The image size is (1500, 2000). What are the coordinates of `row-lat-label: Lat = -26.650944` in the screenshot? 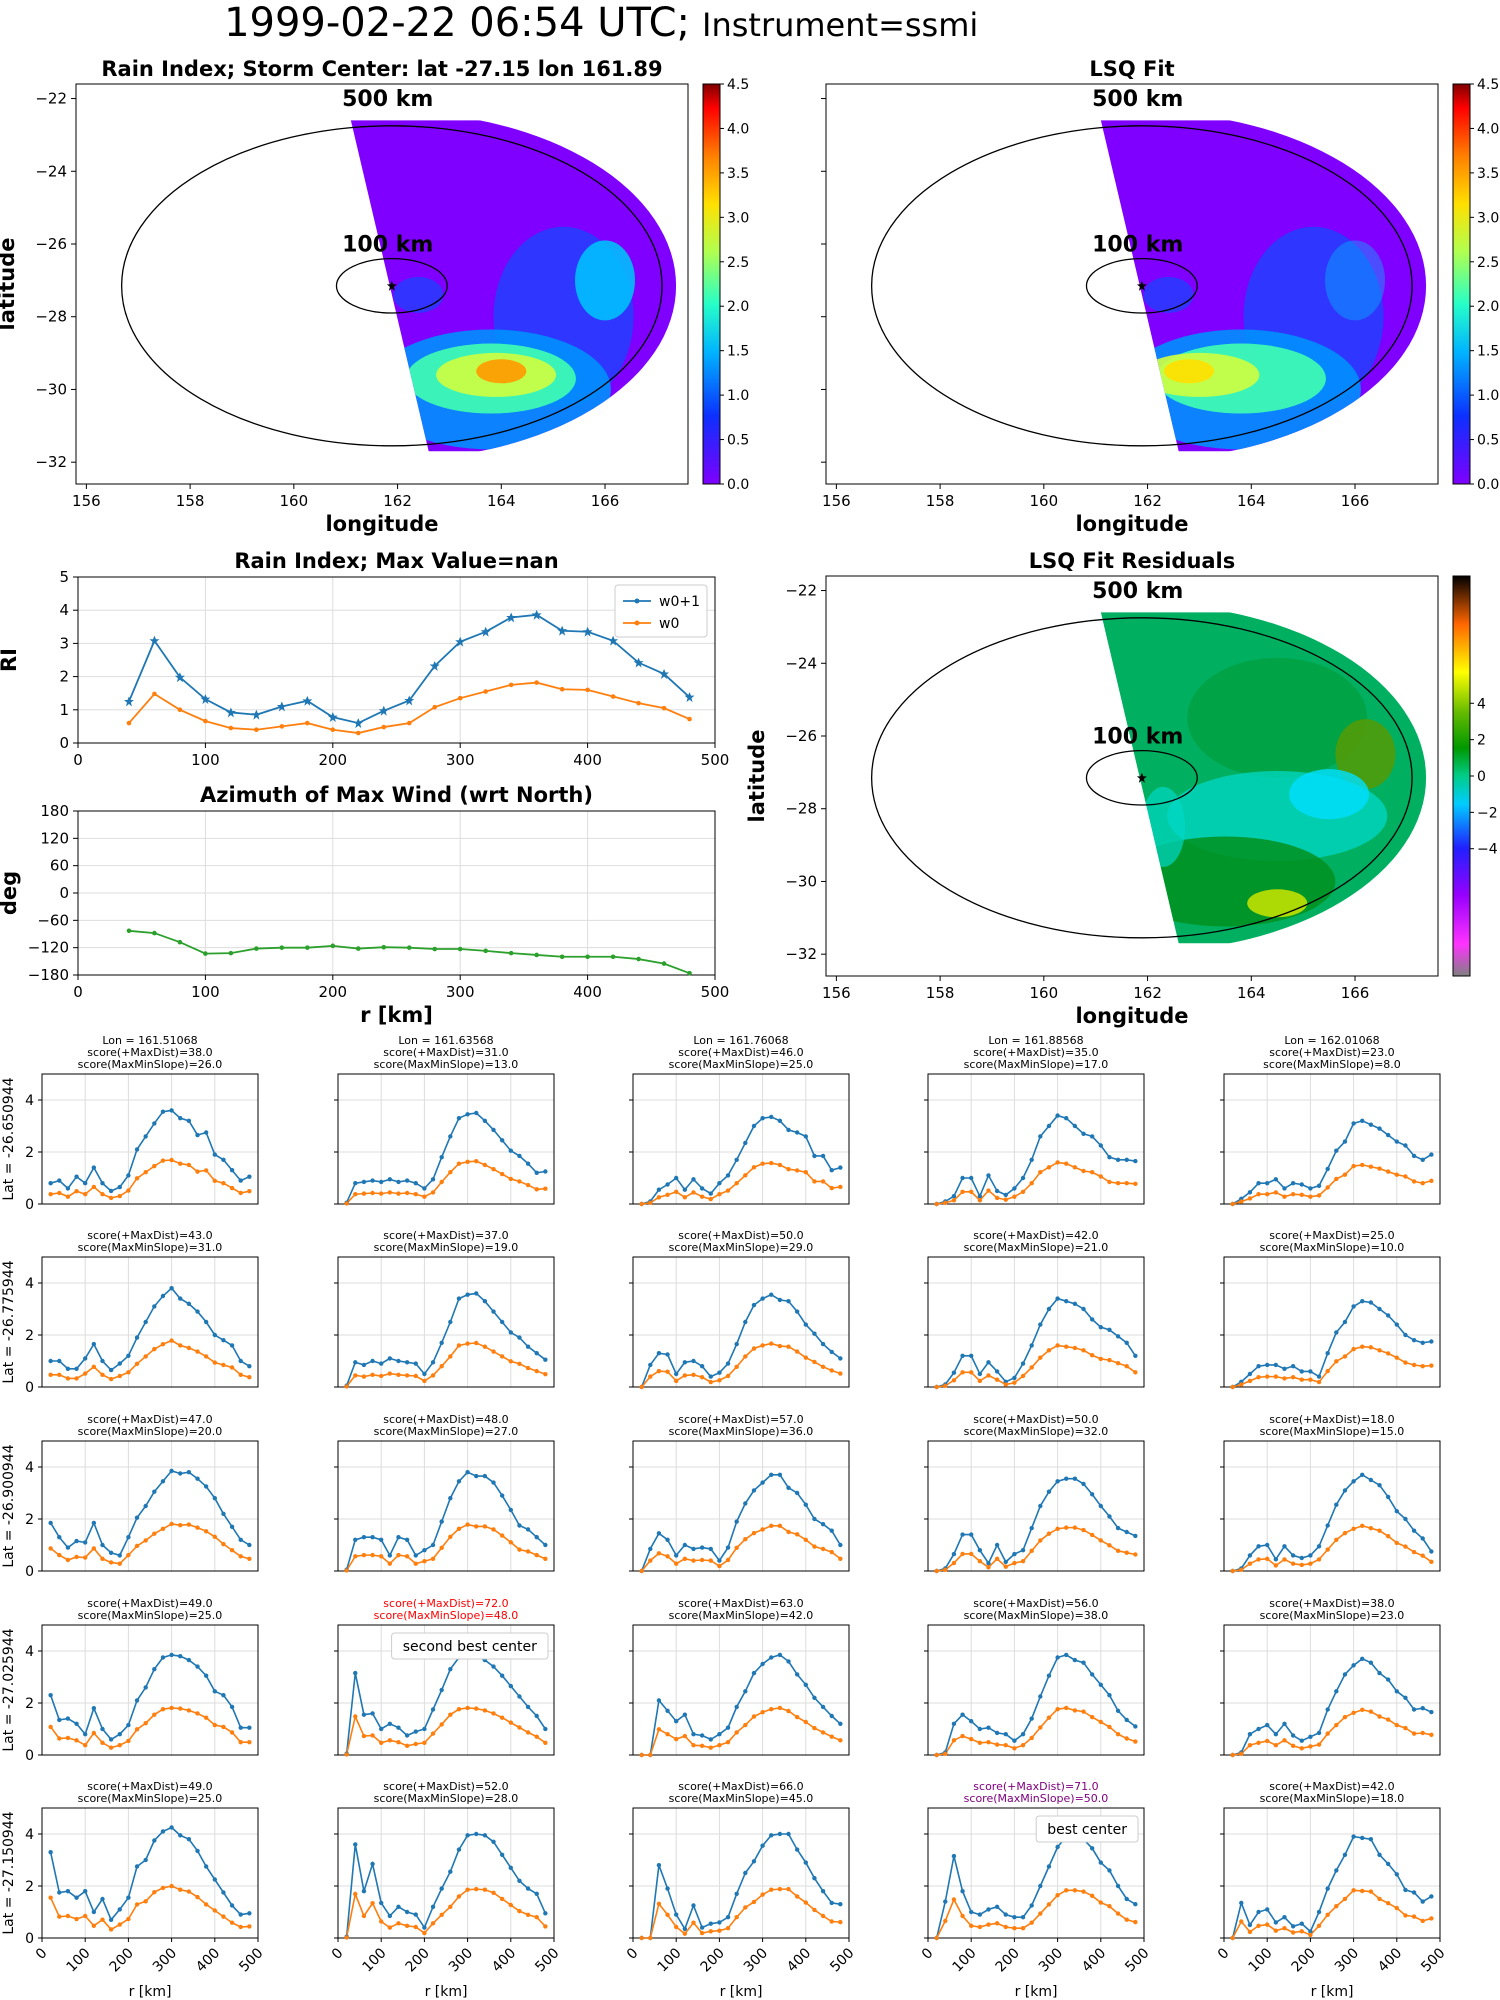 It's located at (9, 1138).